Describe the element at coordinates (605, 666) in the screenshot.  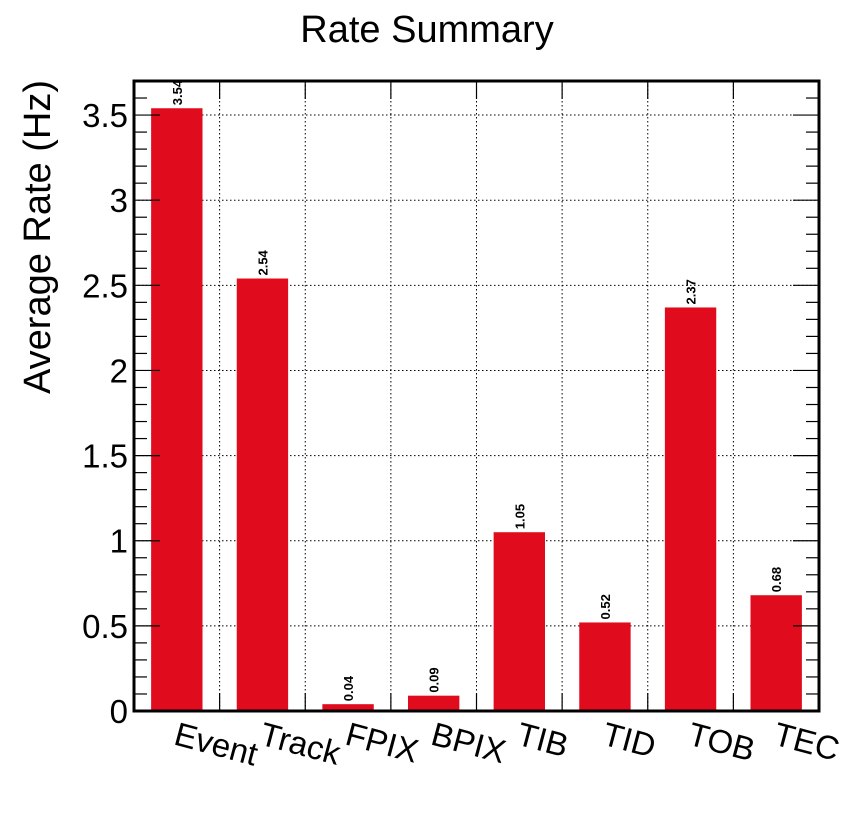
I see `bar-tid` at that location.